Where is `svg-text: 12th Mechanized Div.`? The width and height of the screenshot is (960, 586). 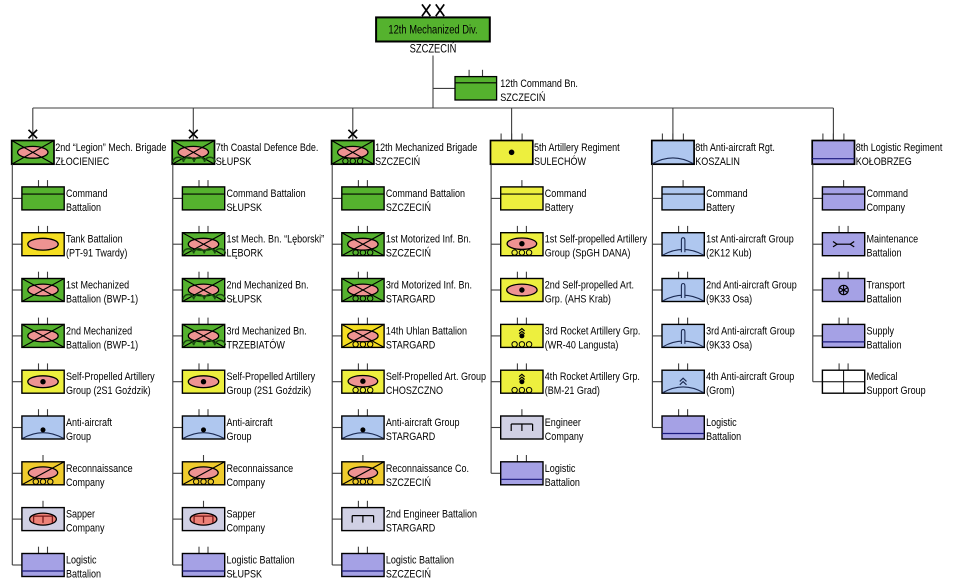
svg-text: 12th Mechanized Div. is located at coordinates (432, 30).